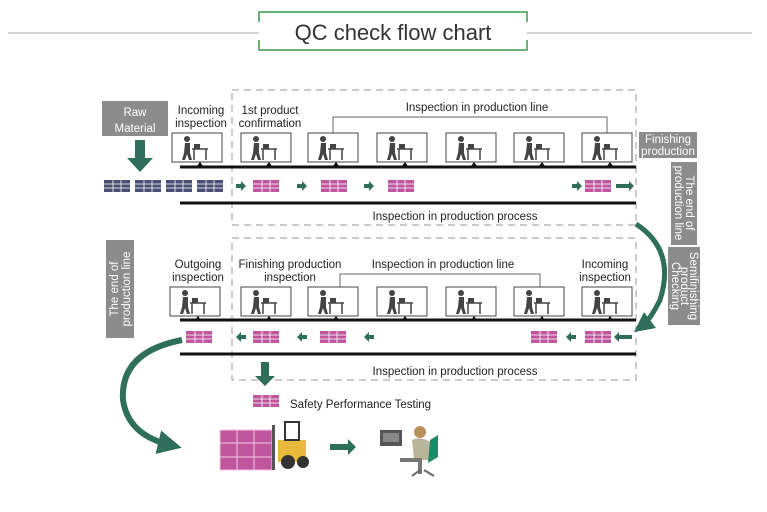 The height and width of the screenshot is (512, 767). I want to click on label-finishing-inspection: Finishing production, so click(290, 265).